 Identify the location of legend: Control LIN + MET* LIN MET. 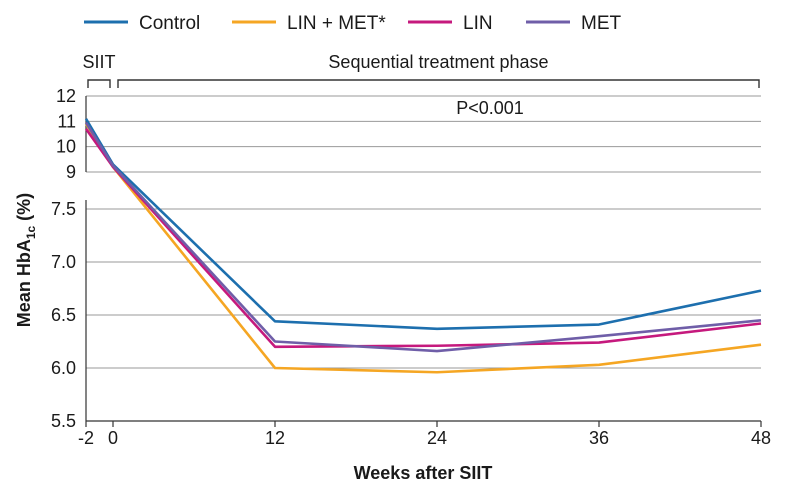
(353, 23).